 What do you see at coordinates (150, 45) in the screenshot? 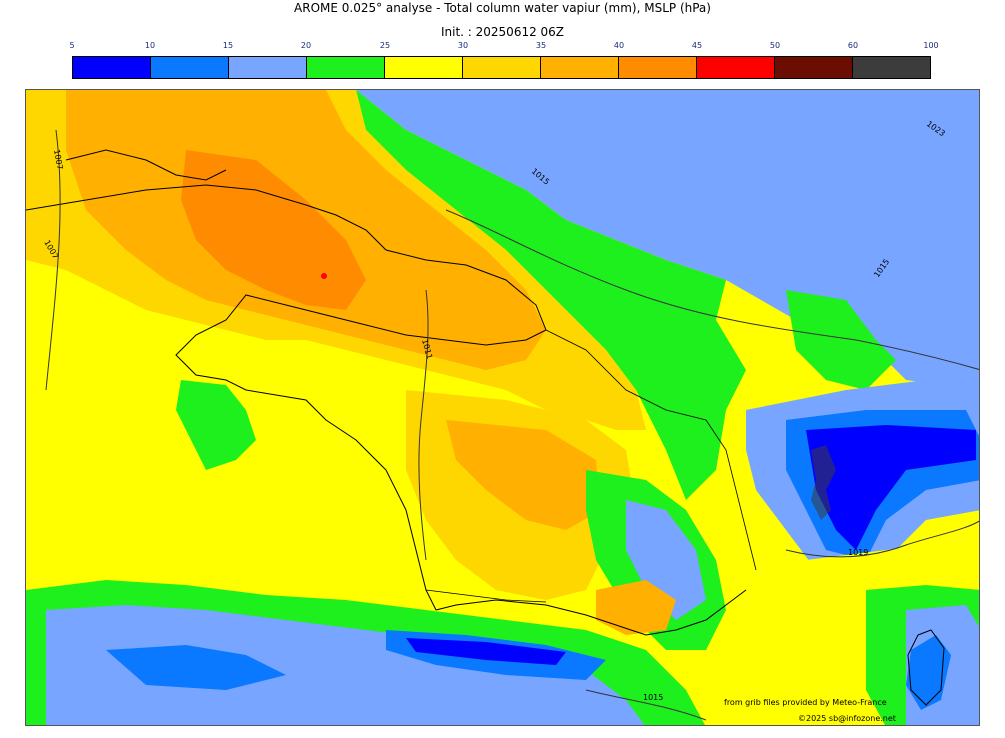
I see `colorbar-tick: 10` at bounding box center [150, 45].